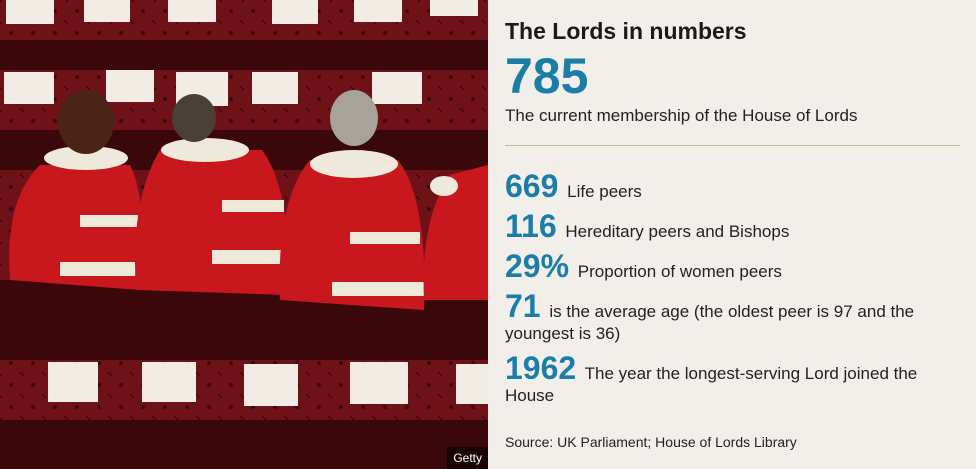 This screenshot has height=469, width=976. I want to click on stat-life-peers: 669 Life peers, so click(730, 186).